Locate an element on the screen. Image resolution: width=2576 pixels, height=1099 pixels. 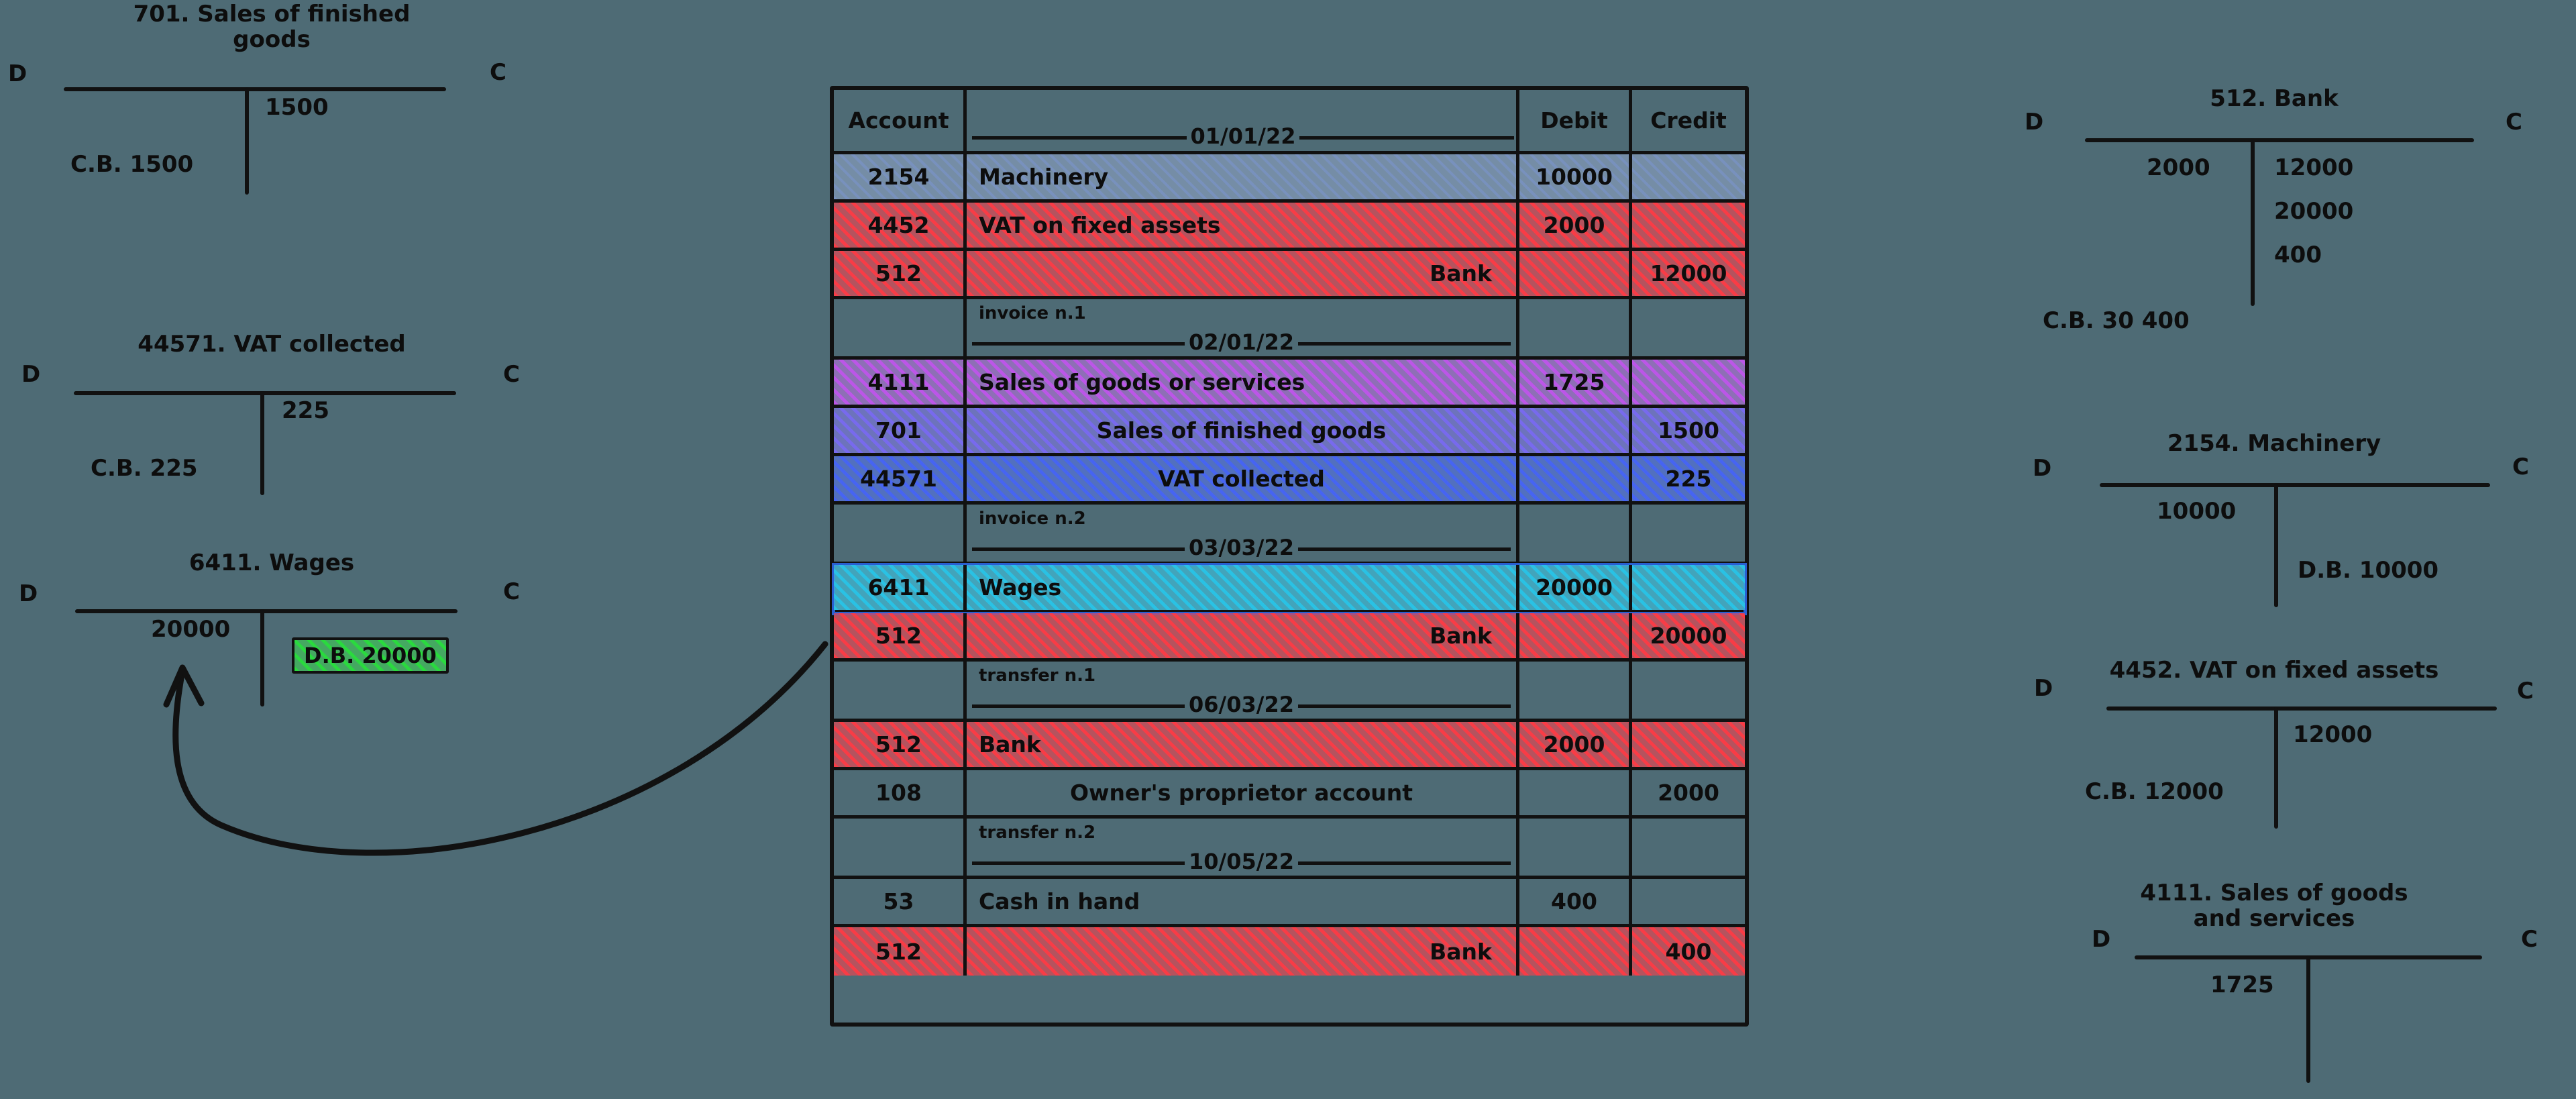
journal-row-108-owners-proprietor-account: 108 Owner's proprietor account 2000 is located at coordinates (1289, 794).